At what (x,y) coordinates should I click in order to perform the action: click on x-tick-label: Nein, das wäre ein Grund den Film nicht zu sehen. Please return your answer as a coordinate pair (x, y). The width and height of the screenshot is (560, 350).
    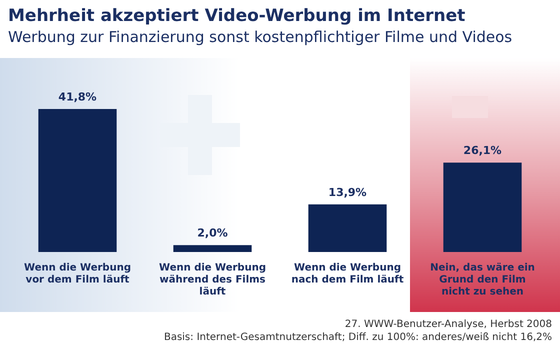
    Looking at the image, I should click on (482, 280).